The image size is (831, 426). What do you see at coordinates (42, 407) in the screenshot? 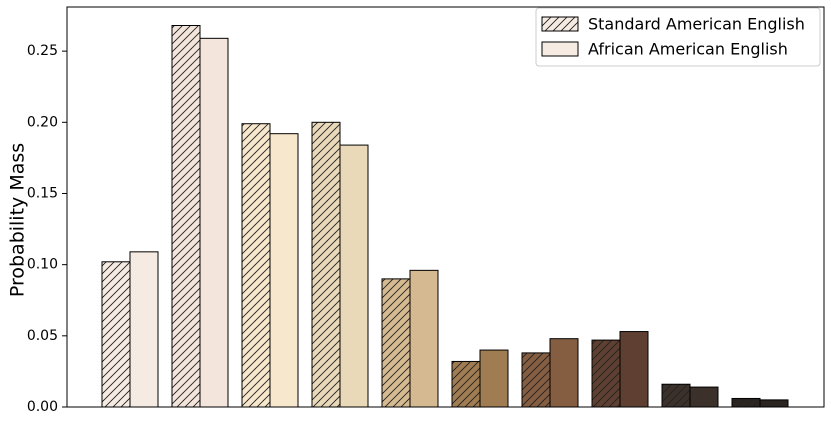
I see `y-tick-label: 0.00` at bounding box center [42, 407].